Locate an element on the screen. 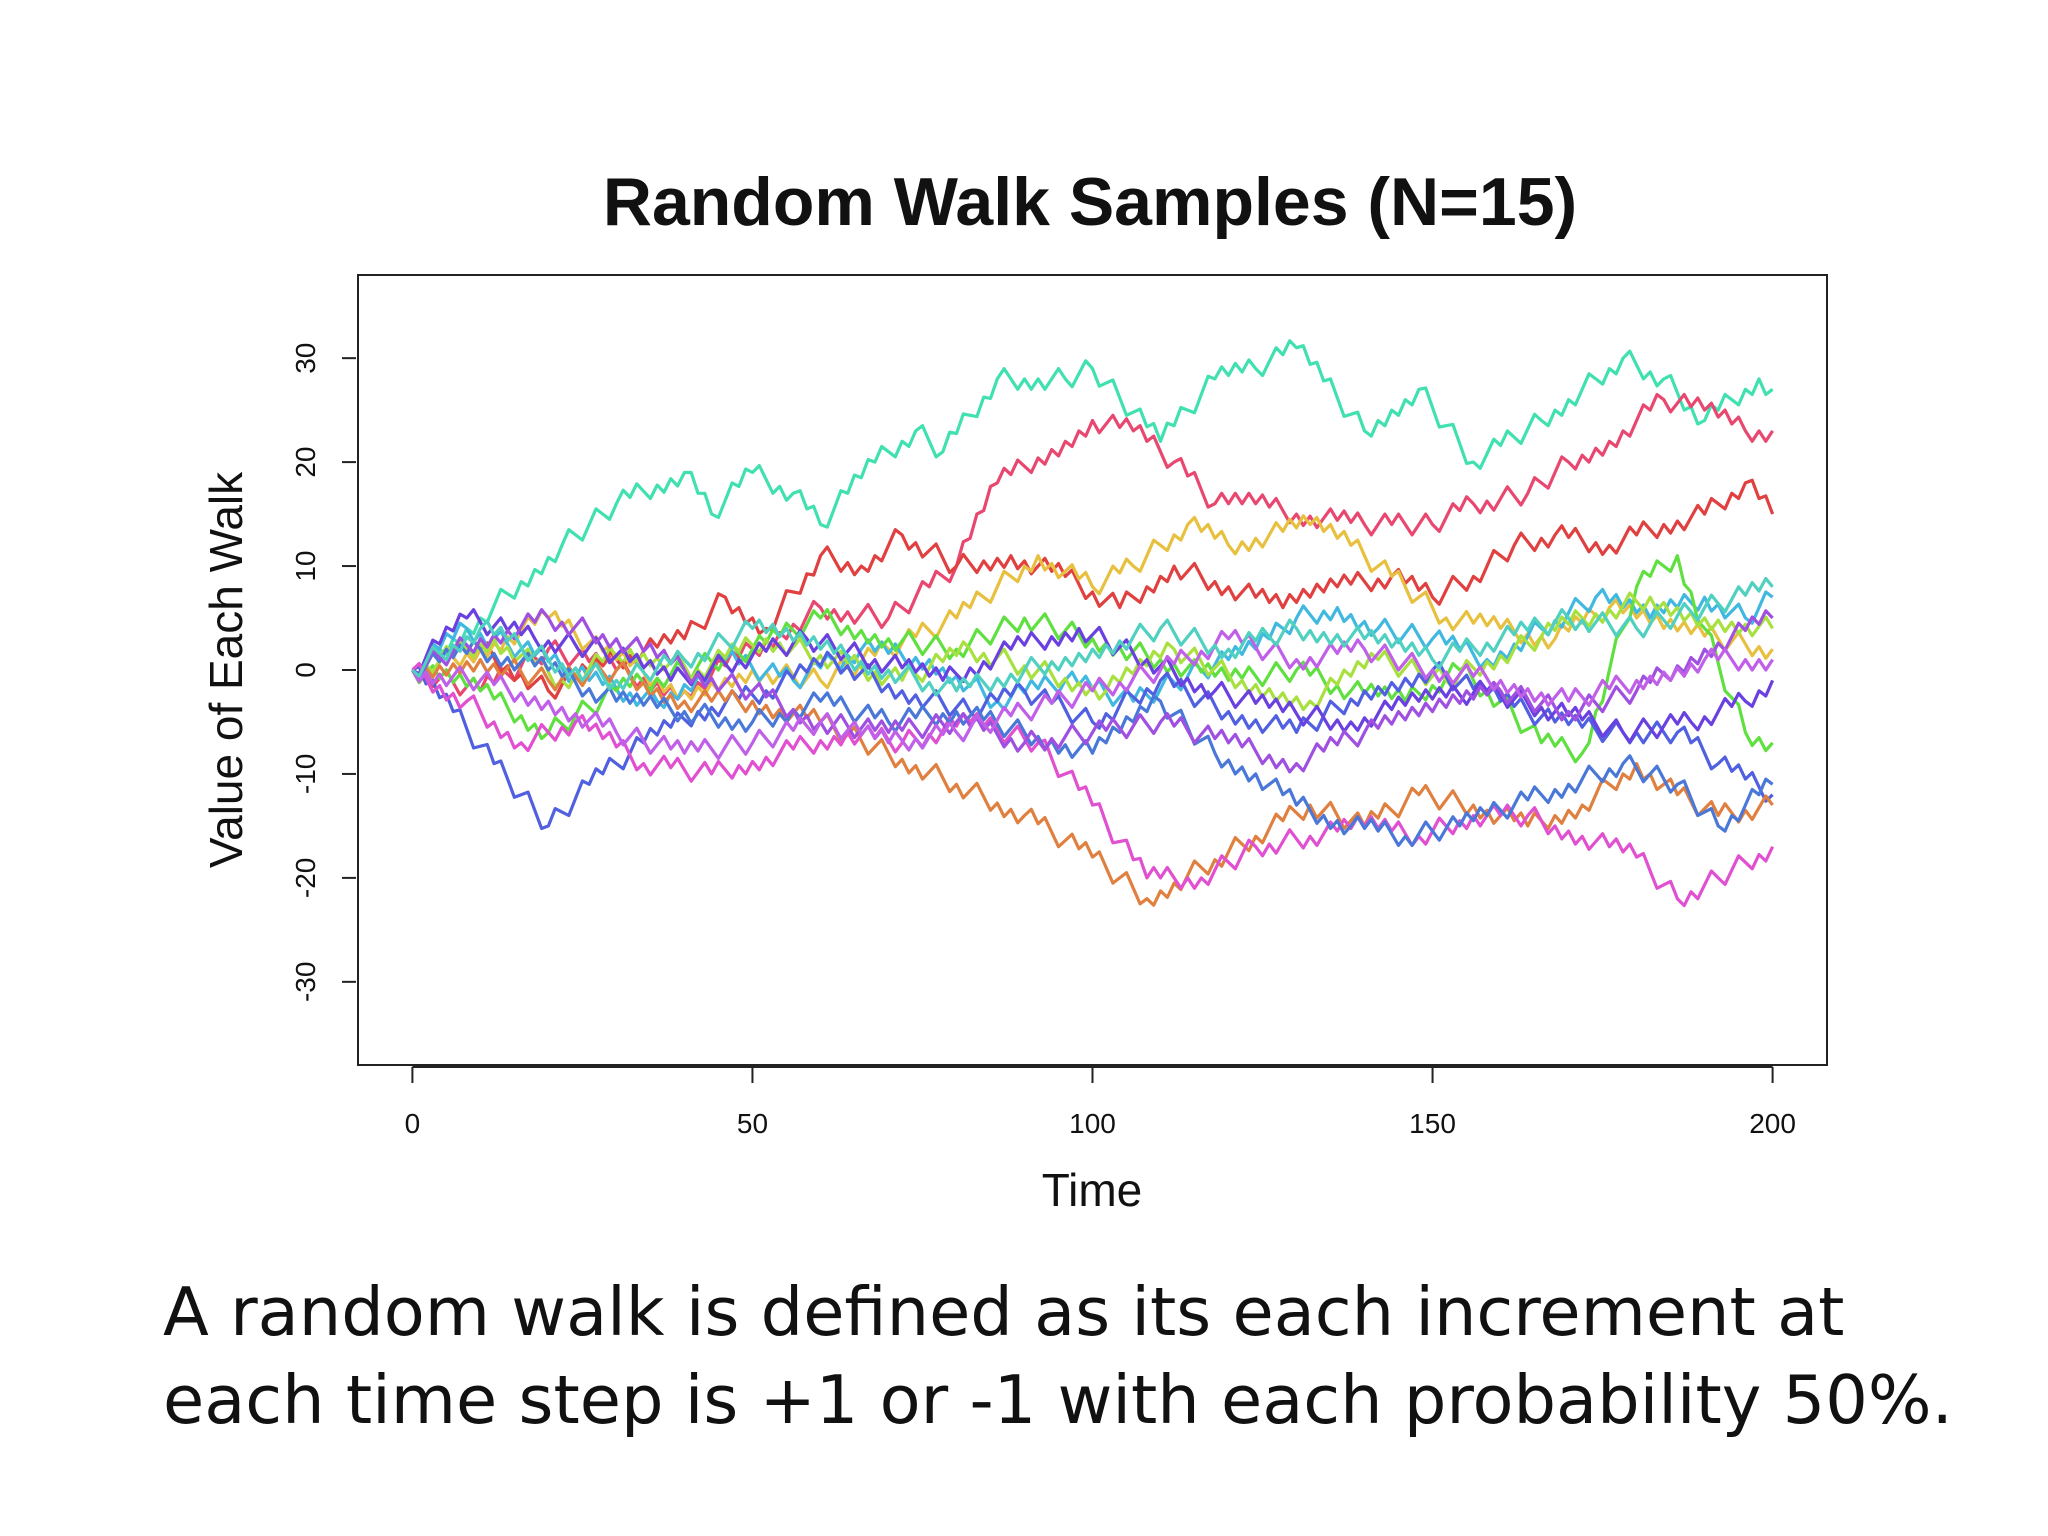  x-axis-label: Time is located at coordinates (1092, 1190).